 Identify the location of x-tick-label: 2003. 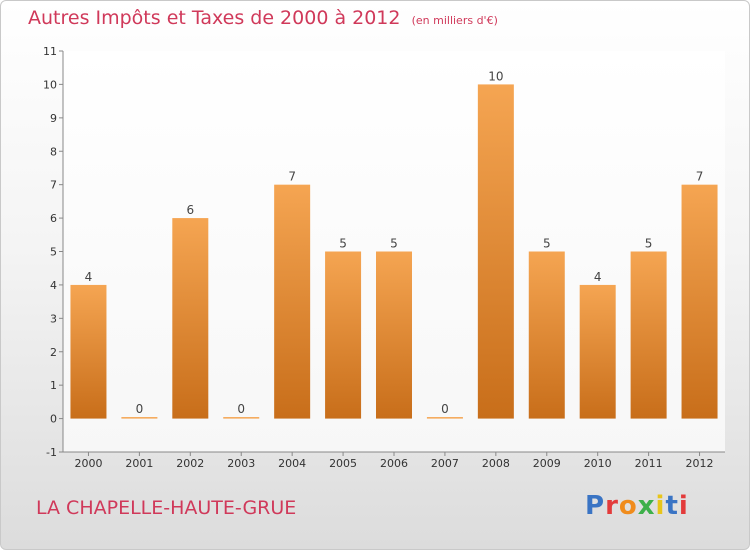
(241, 463).